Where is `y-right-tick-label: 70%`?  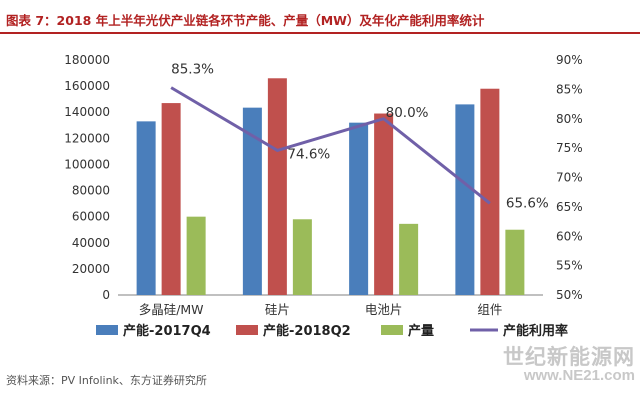 y-right-tick-label: 70% is located at coordinates (569, 178).